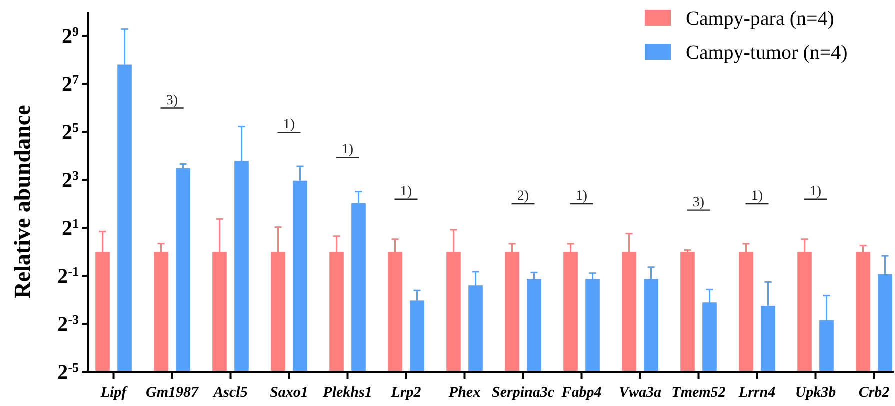 The width and height of the screenshot is (895, 406). I want to click on y-tick-label: 2$^{1}$, so click(70, 228).